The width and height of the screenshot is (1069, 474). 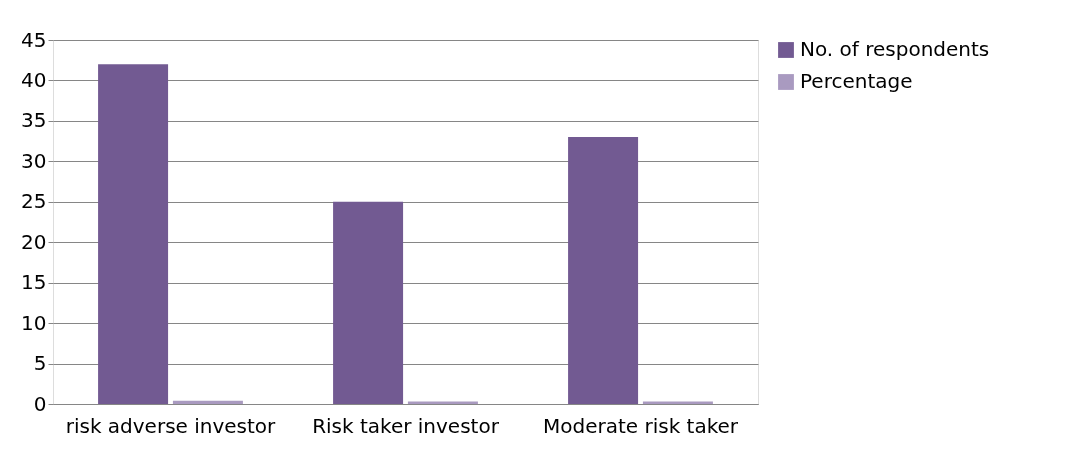 What do you see at coordinates (40, 403) in the screenshot?
I see `y-tick-label: 0` at bounding box center [40, 403].